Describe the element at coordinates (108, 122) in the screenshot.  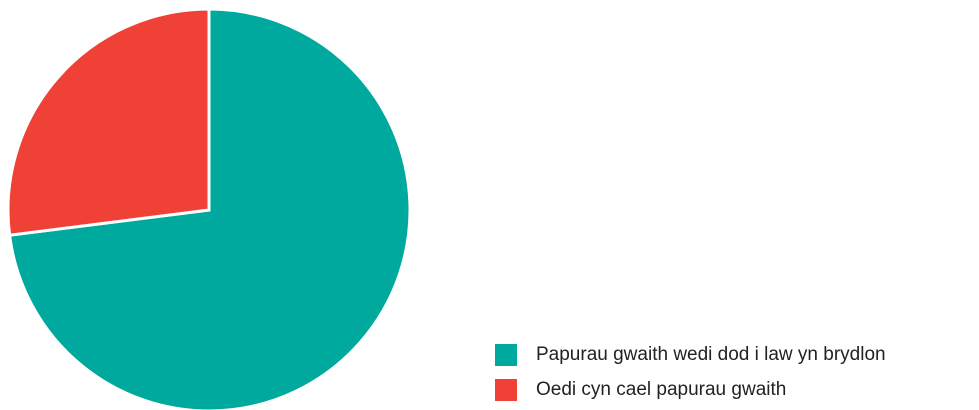
I see `pie-slice` at that location.